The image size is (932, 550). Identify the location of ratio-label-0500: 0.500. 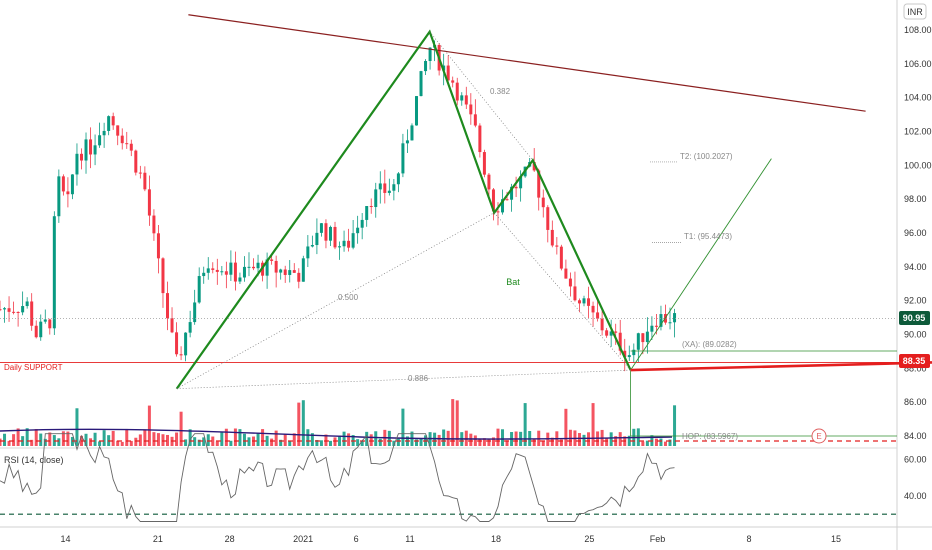
(348, 297).